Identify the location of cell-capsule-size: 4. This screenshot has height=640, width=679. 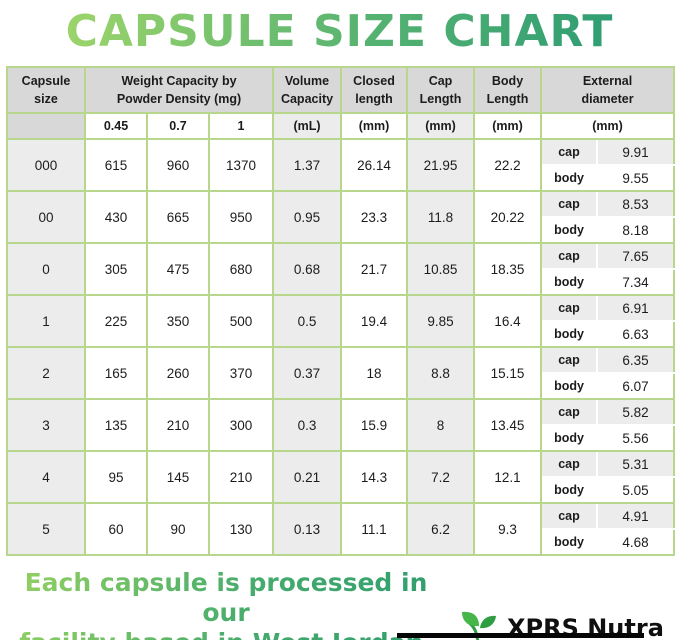
(46, 477).